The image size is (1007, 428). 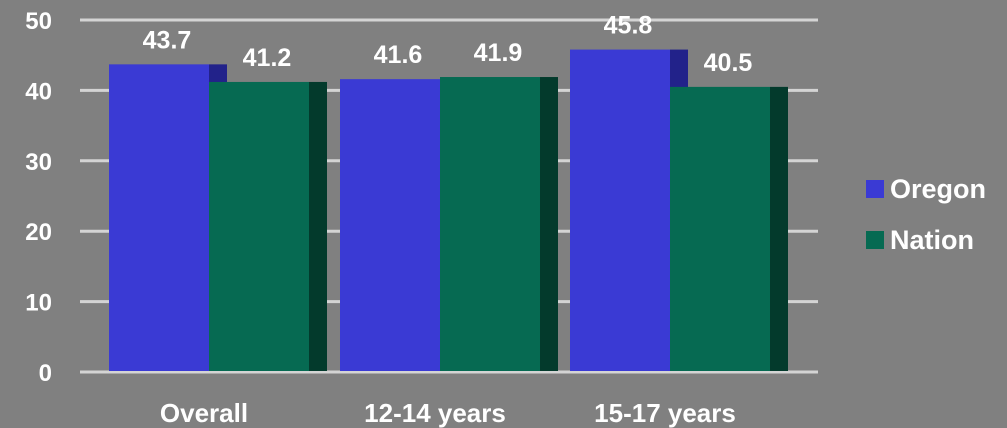 What do you see at coordinates (167, 40) in the screenshot?
I see `data-label: 43.7` at bounding box center [167, 40].